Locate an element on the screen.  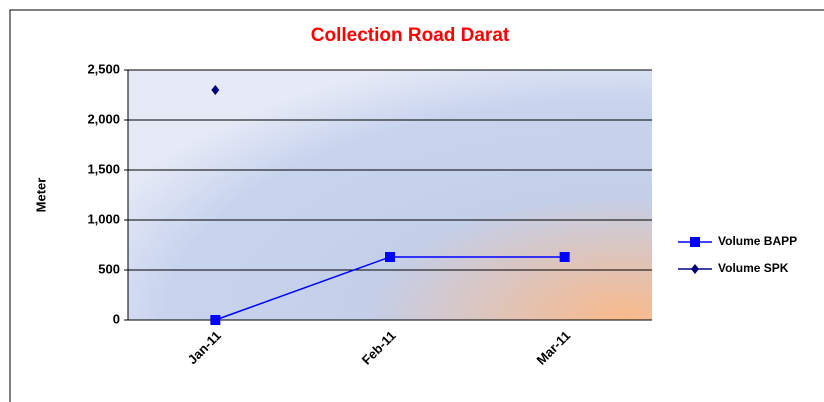
chart-title: Collection Road Darat is located at coordinates (410, 35).